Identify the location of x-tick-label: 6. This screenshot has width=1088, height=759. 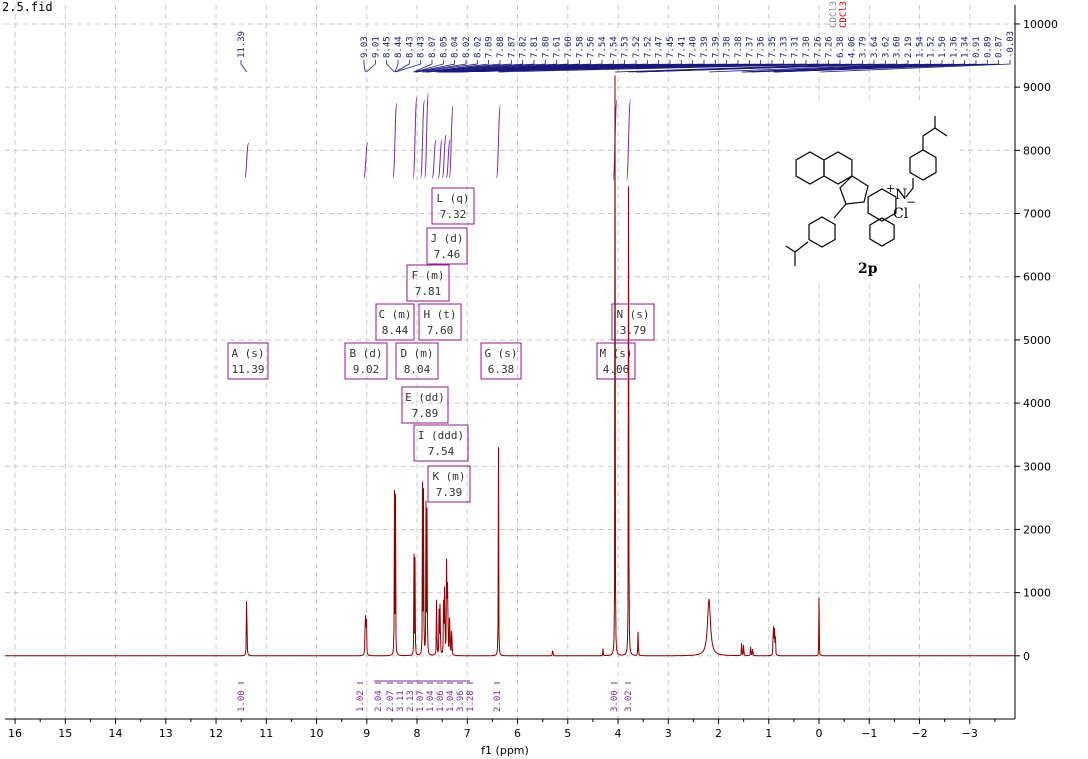
(517, 733).